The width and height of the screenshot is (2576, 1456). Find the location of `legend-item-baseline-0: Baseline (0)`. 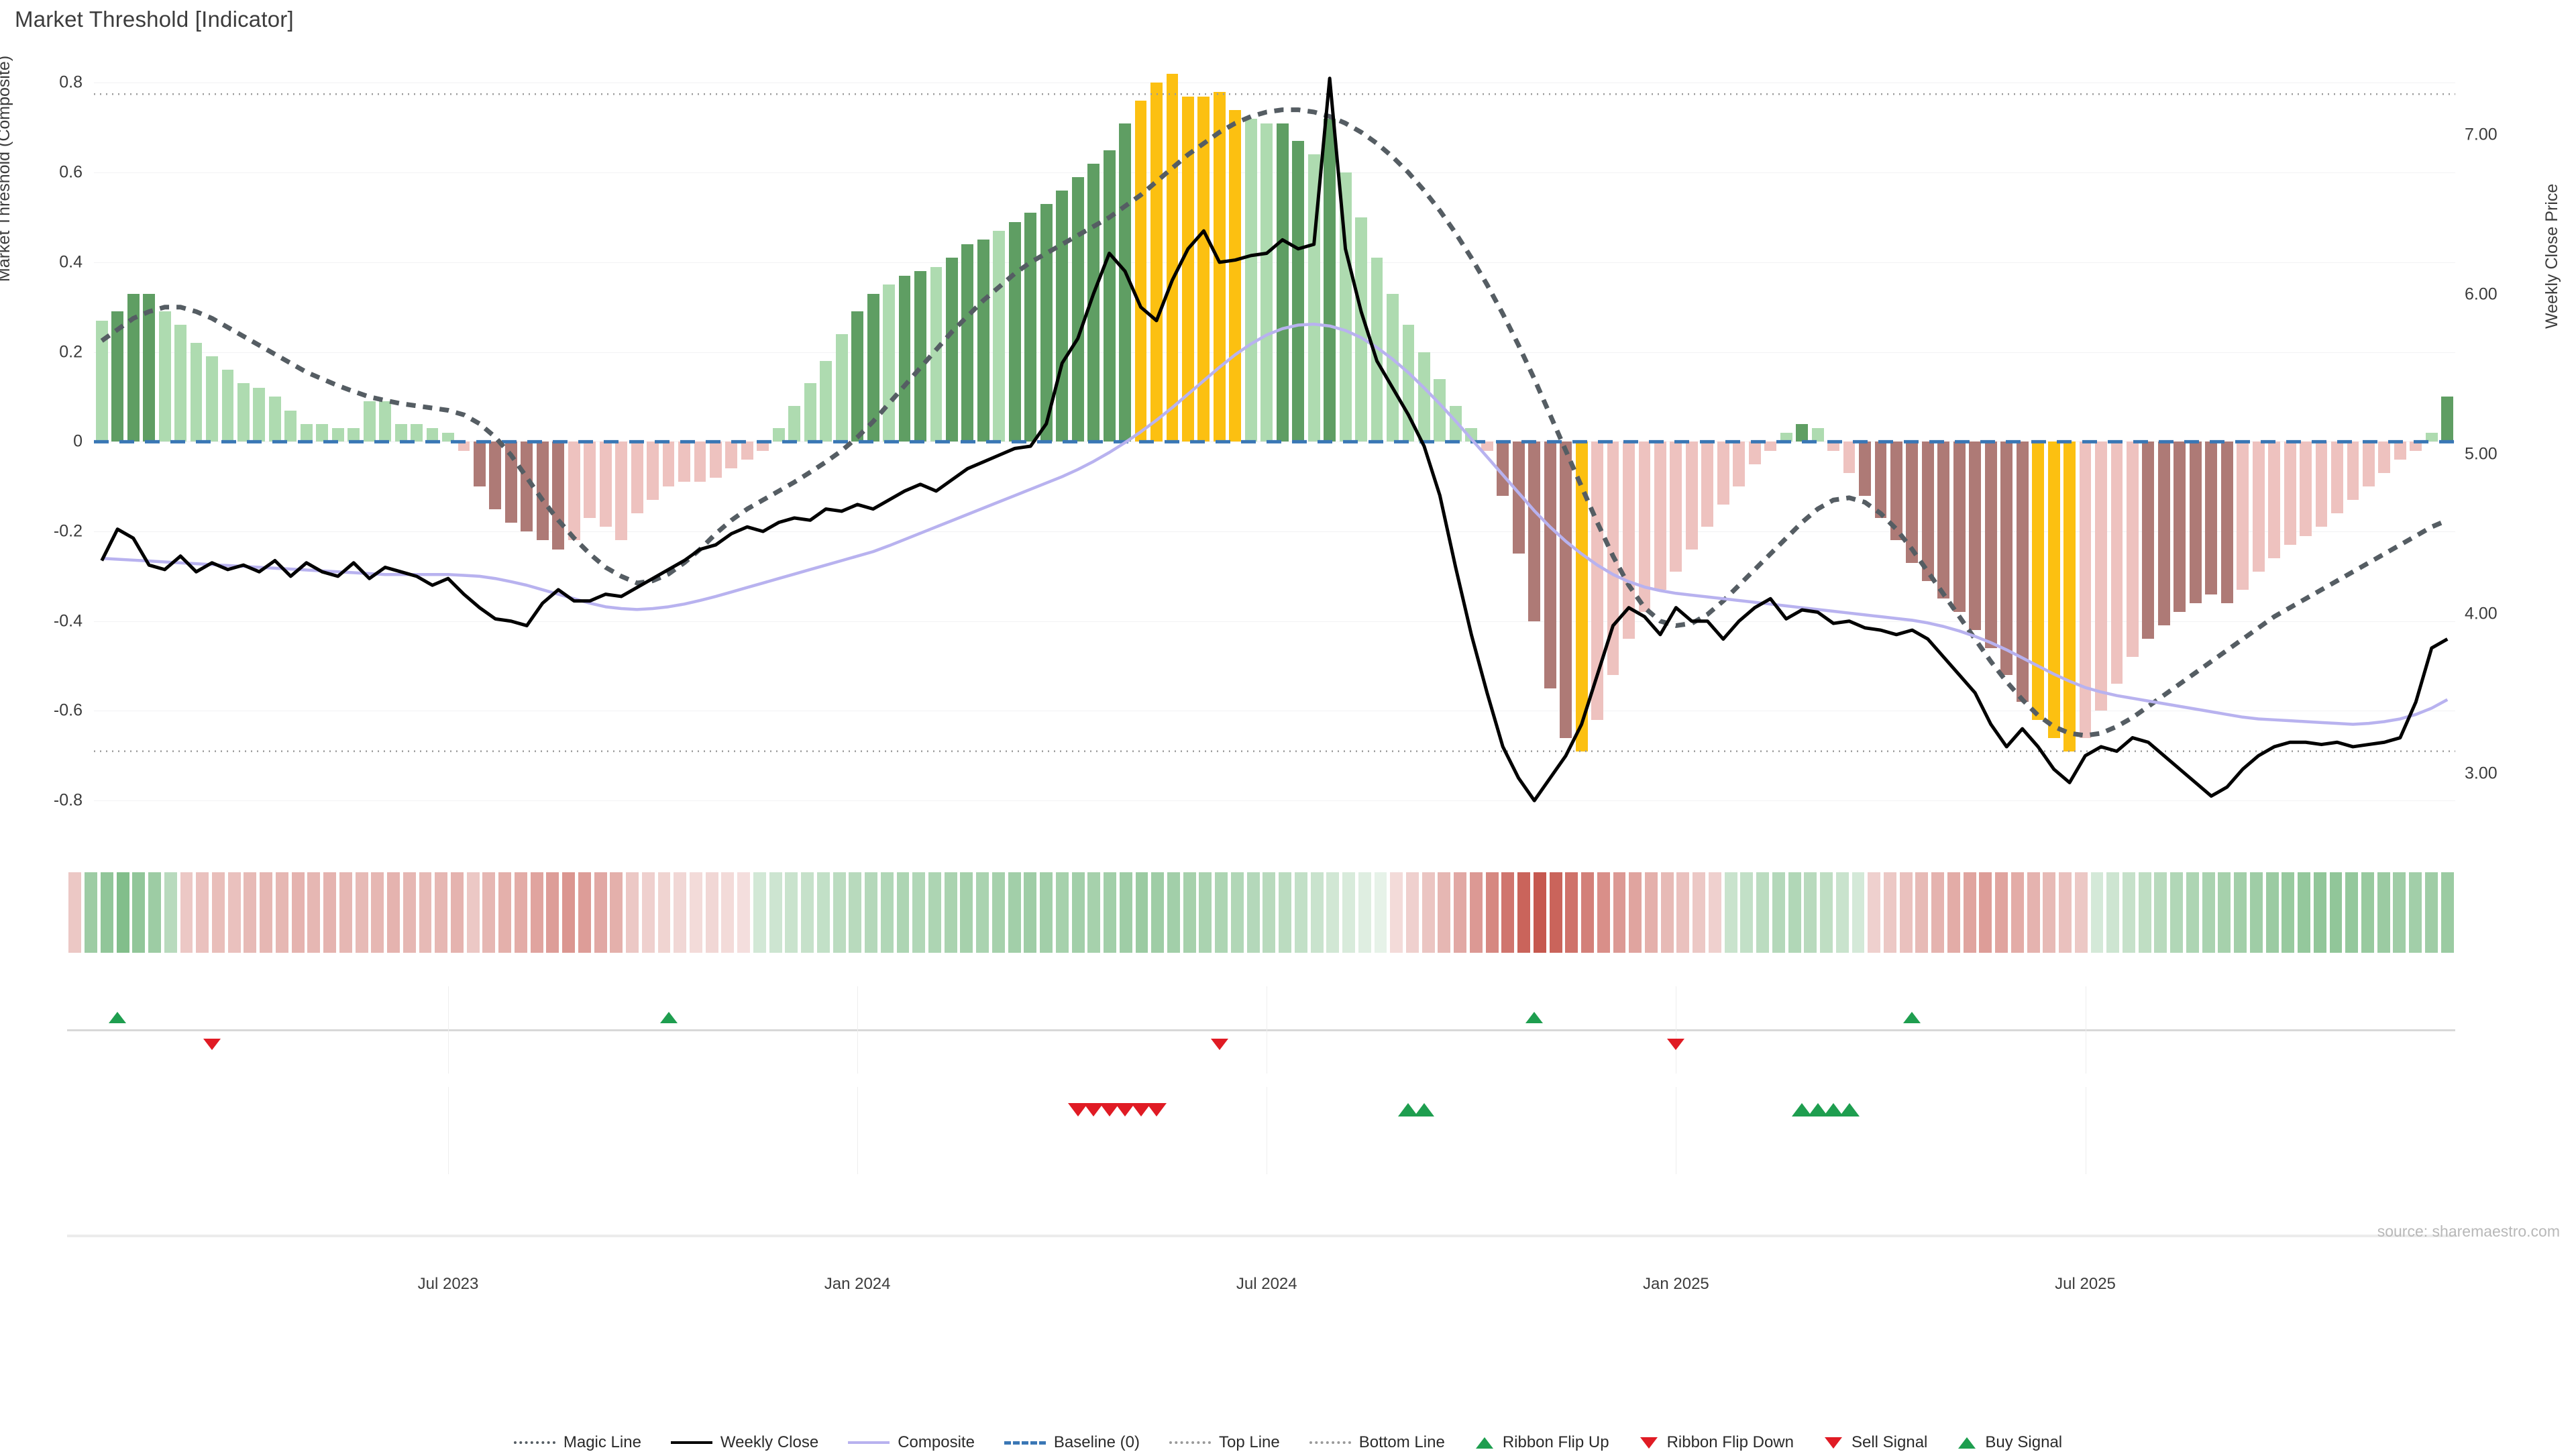

legend-item-baseline-0: Baseline (0) is located at coordinates (1072, 1442).